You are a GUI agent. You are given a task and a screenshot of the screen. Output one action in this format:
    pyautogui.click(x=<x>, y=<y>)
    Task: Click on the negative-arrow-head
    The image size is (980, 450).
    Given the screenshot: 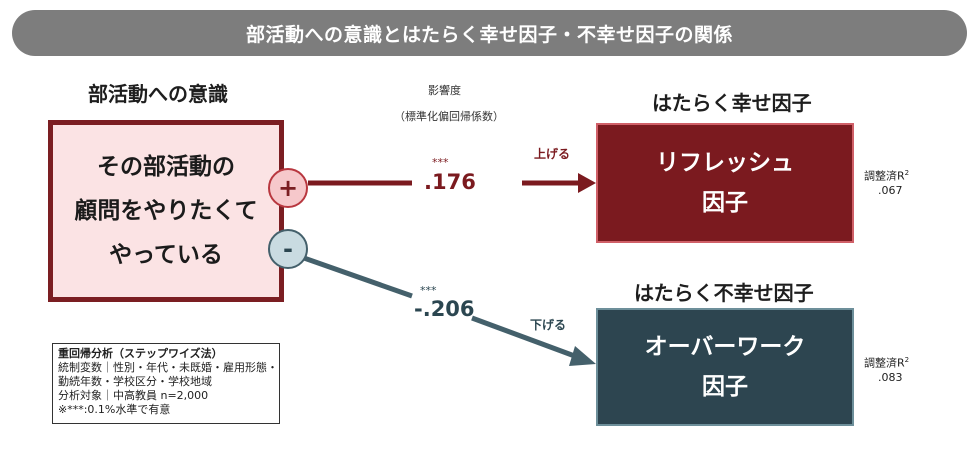 What is the action you would take?
    pyautogui.click(x=582, y=356)
    